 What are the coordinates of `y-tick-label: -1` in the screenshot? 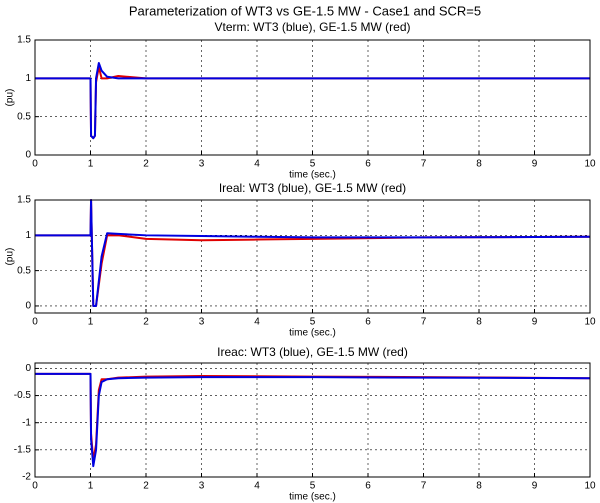 It's located at (26, 422).